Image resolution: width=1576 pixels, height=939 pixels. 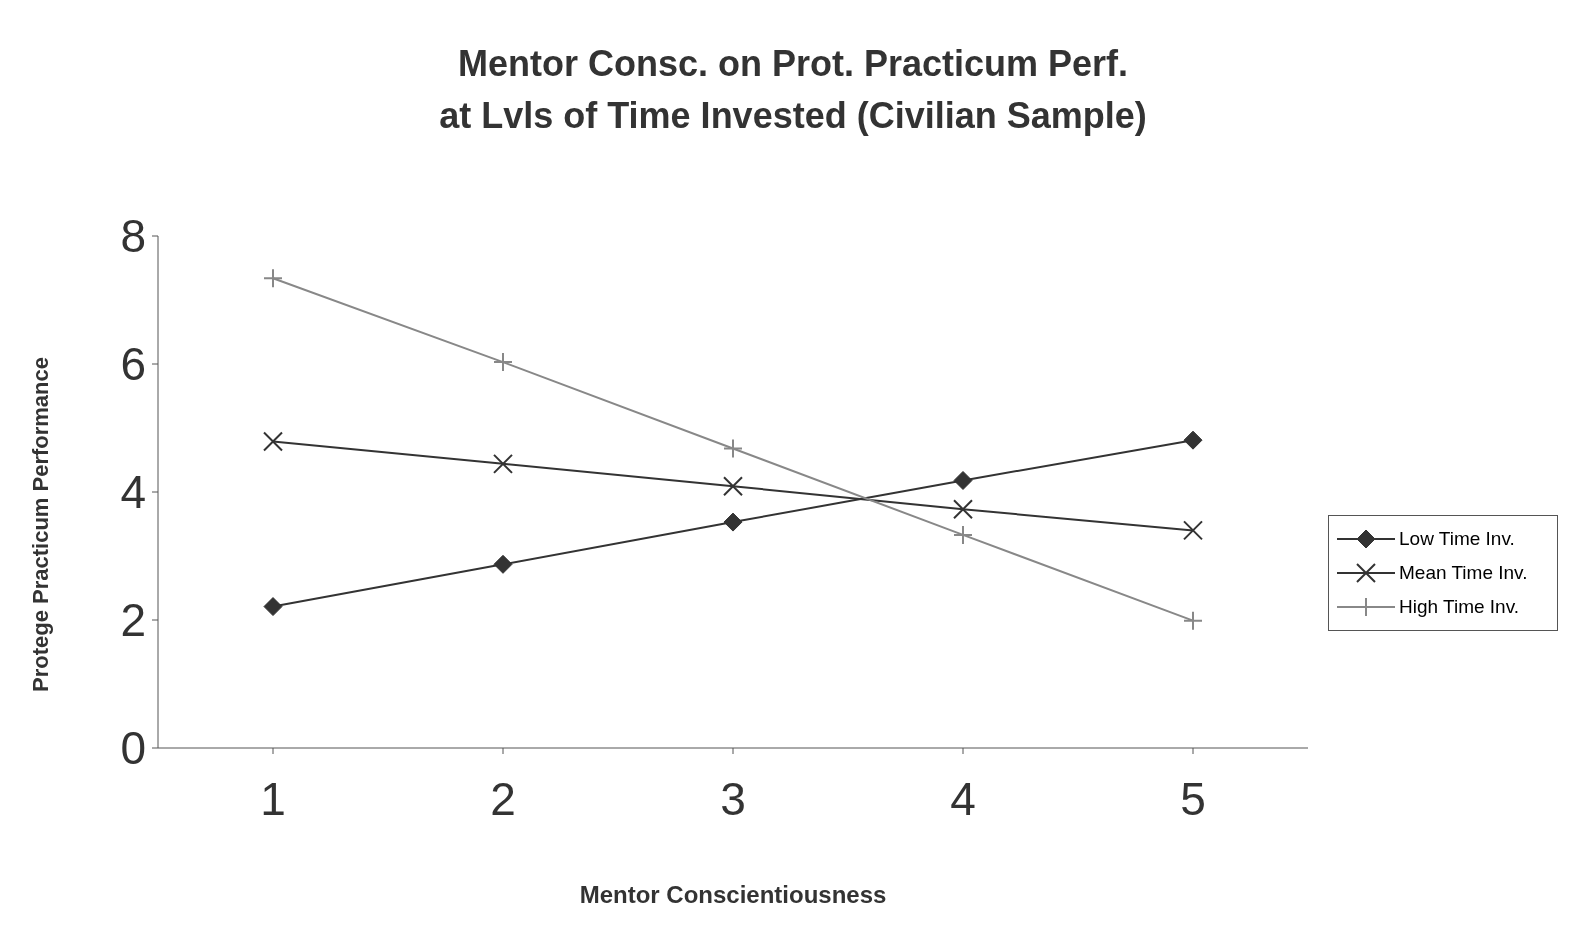 I want to click on x-axis-title: Mentor Conscientiousness, so click(x=733, y=894).